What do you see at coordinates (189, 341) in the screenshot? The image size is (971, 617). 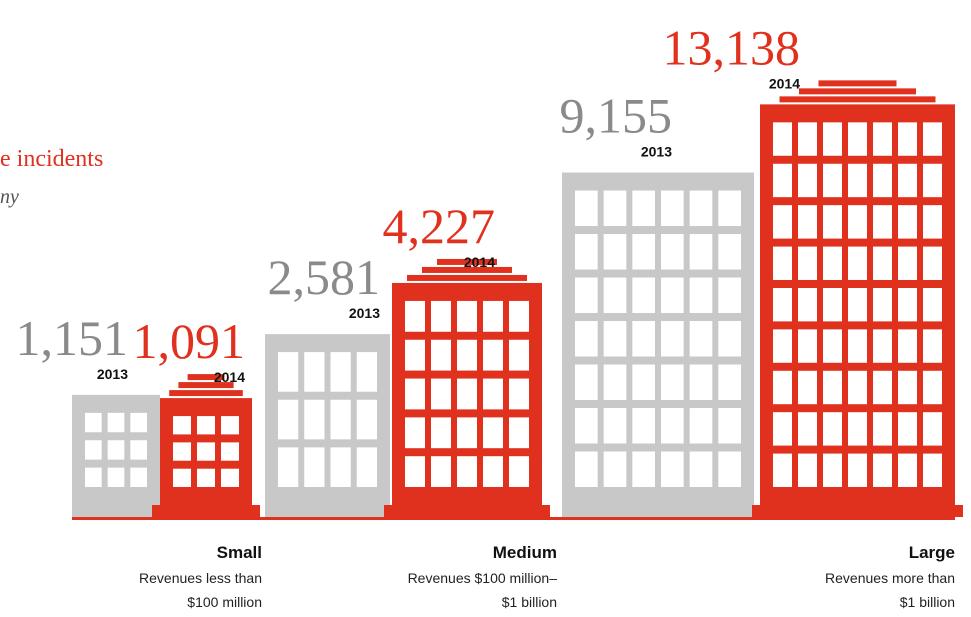 I see `value-label: 1,091` at bounding box center [189, 341].